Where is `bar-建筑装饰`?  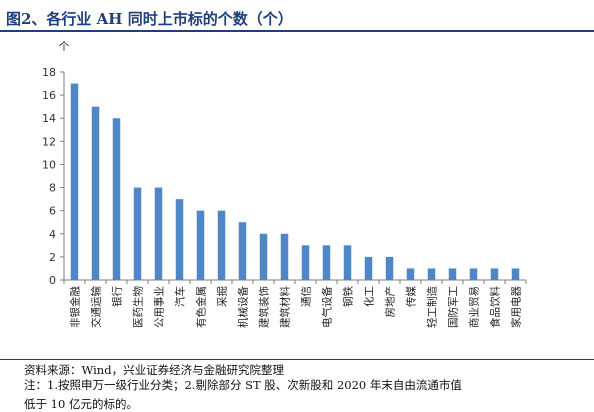 bar-建筑装饰 is located at coordinates (263, 256).